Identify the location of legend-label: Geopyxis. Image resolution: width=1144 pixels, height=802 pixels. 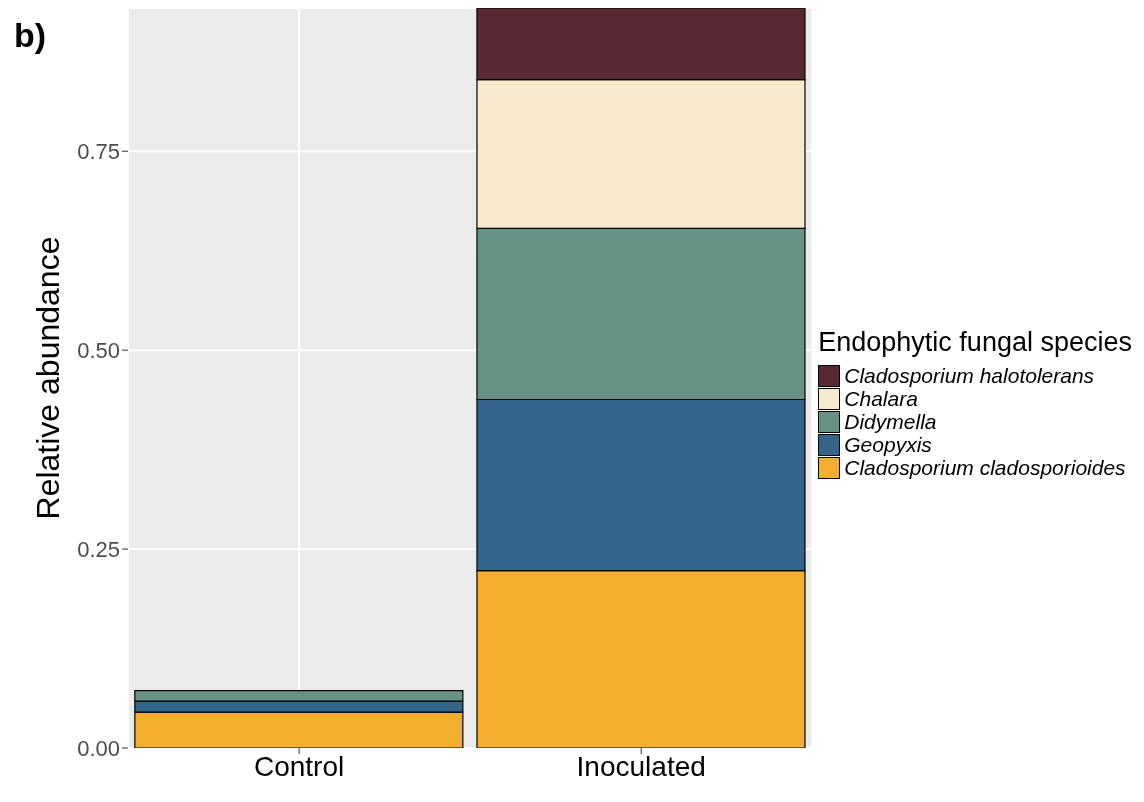
(888, 444).